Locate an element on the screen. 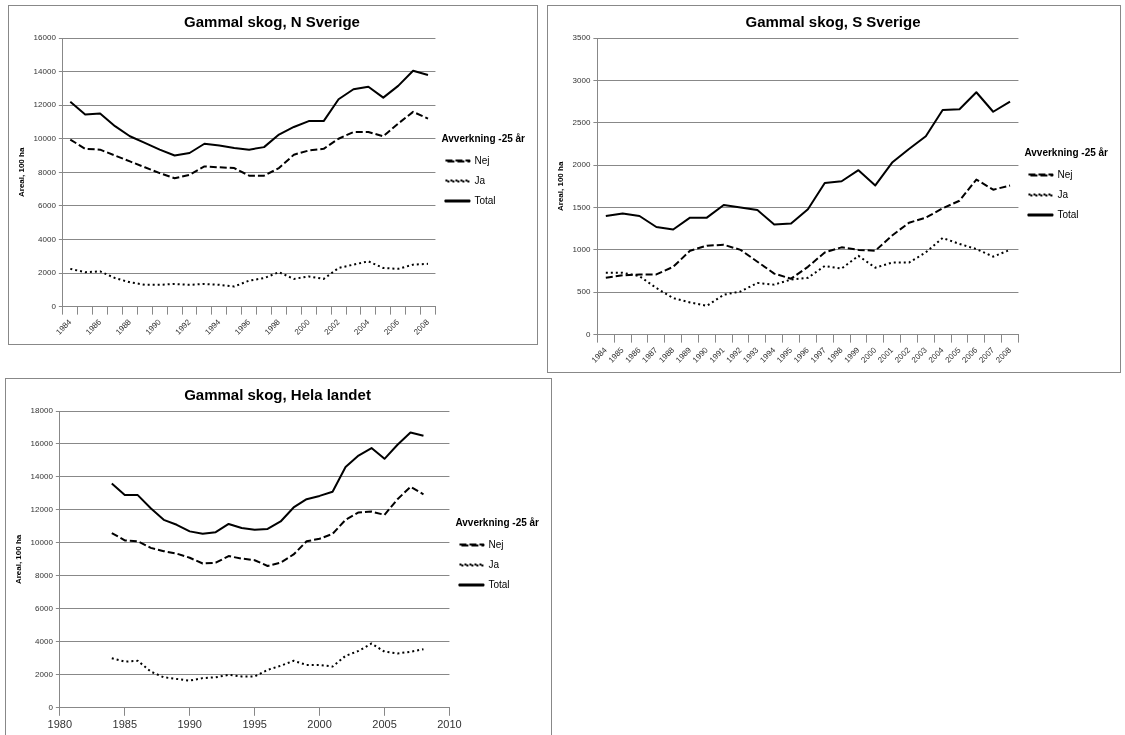  y-tick-label: 2500 is located at coordinates (581, 122).